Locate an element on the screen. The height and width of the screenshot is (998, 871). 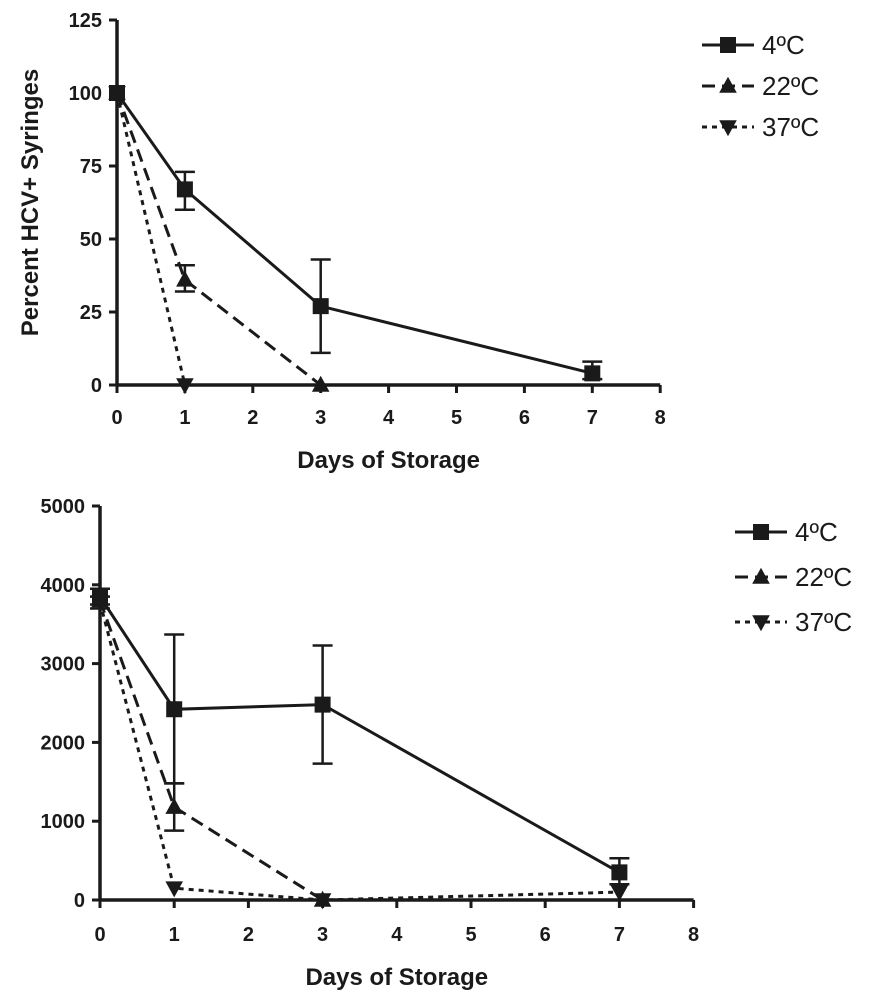
y-axis-title: Percent HCV+ Syringes is located at coordinates (30, 202).